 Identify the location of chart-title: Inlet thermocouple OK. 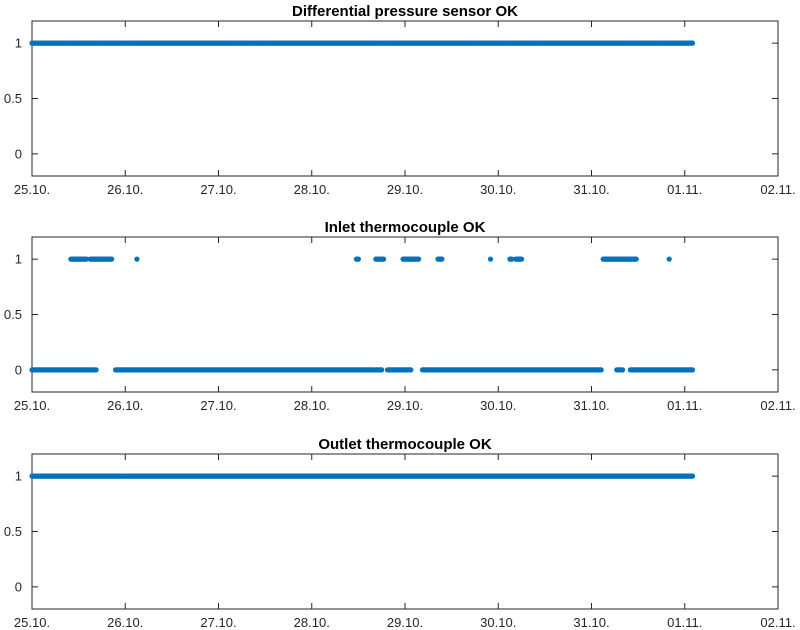
(405, 227).